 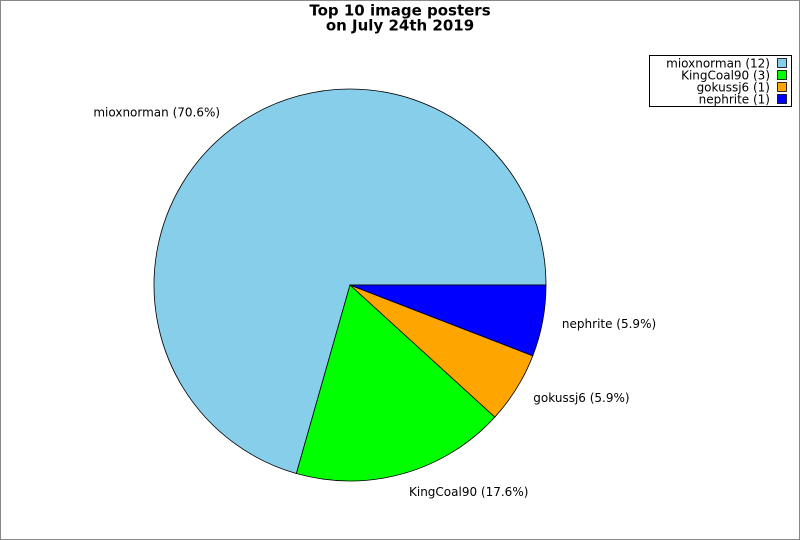 What do you see at coordinates (581, 398) in the screenshot?
I see `slice-label: gokussj6 (5.9%)` at bounding box center [581, 398].